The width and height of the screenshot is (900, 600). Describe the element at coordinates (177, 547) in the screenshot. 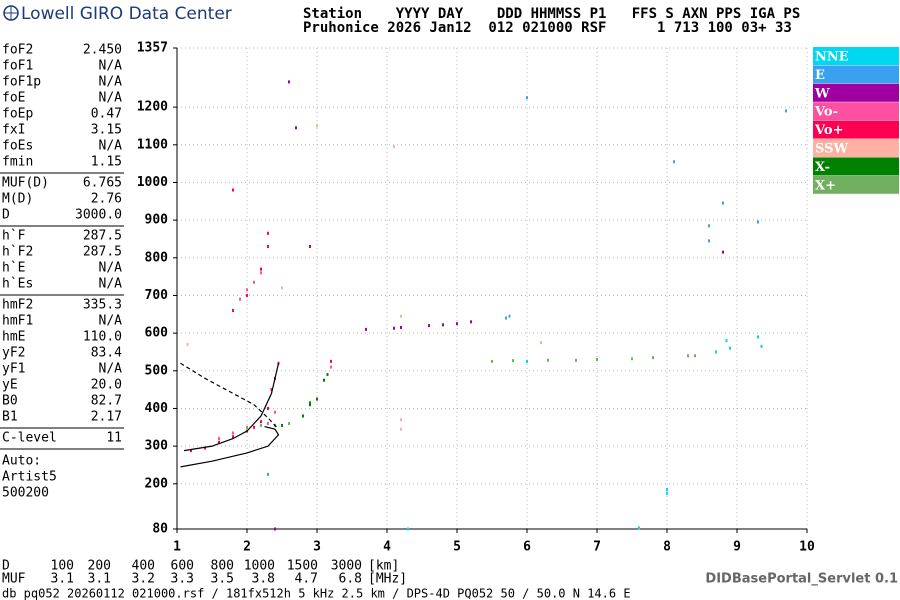

I see `x-tick-label: 1` at that location.